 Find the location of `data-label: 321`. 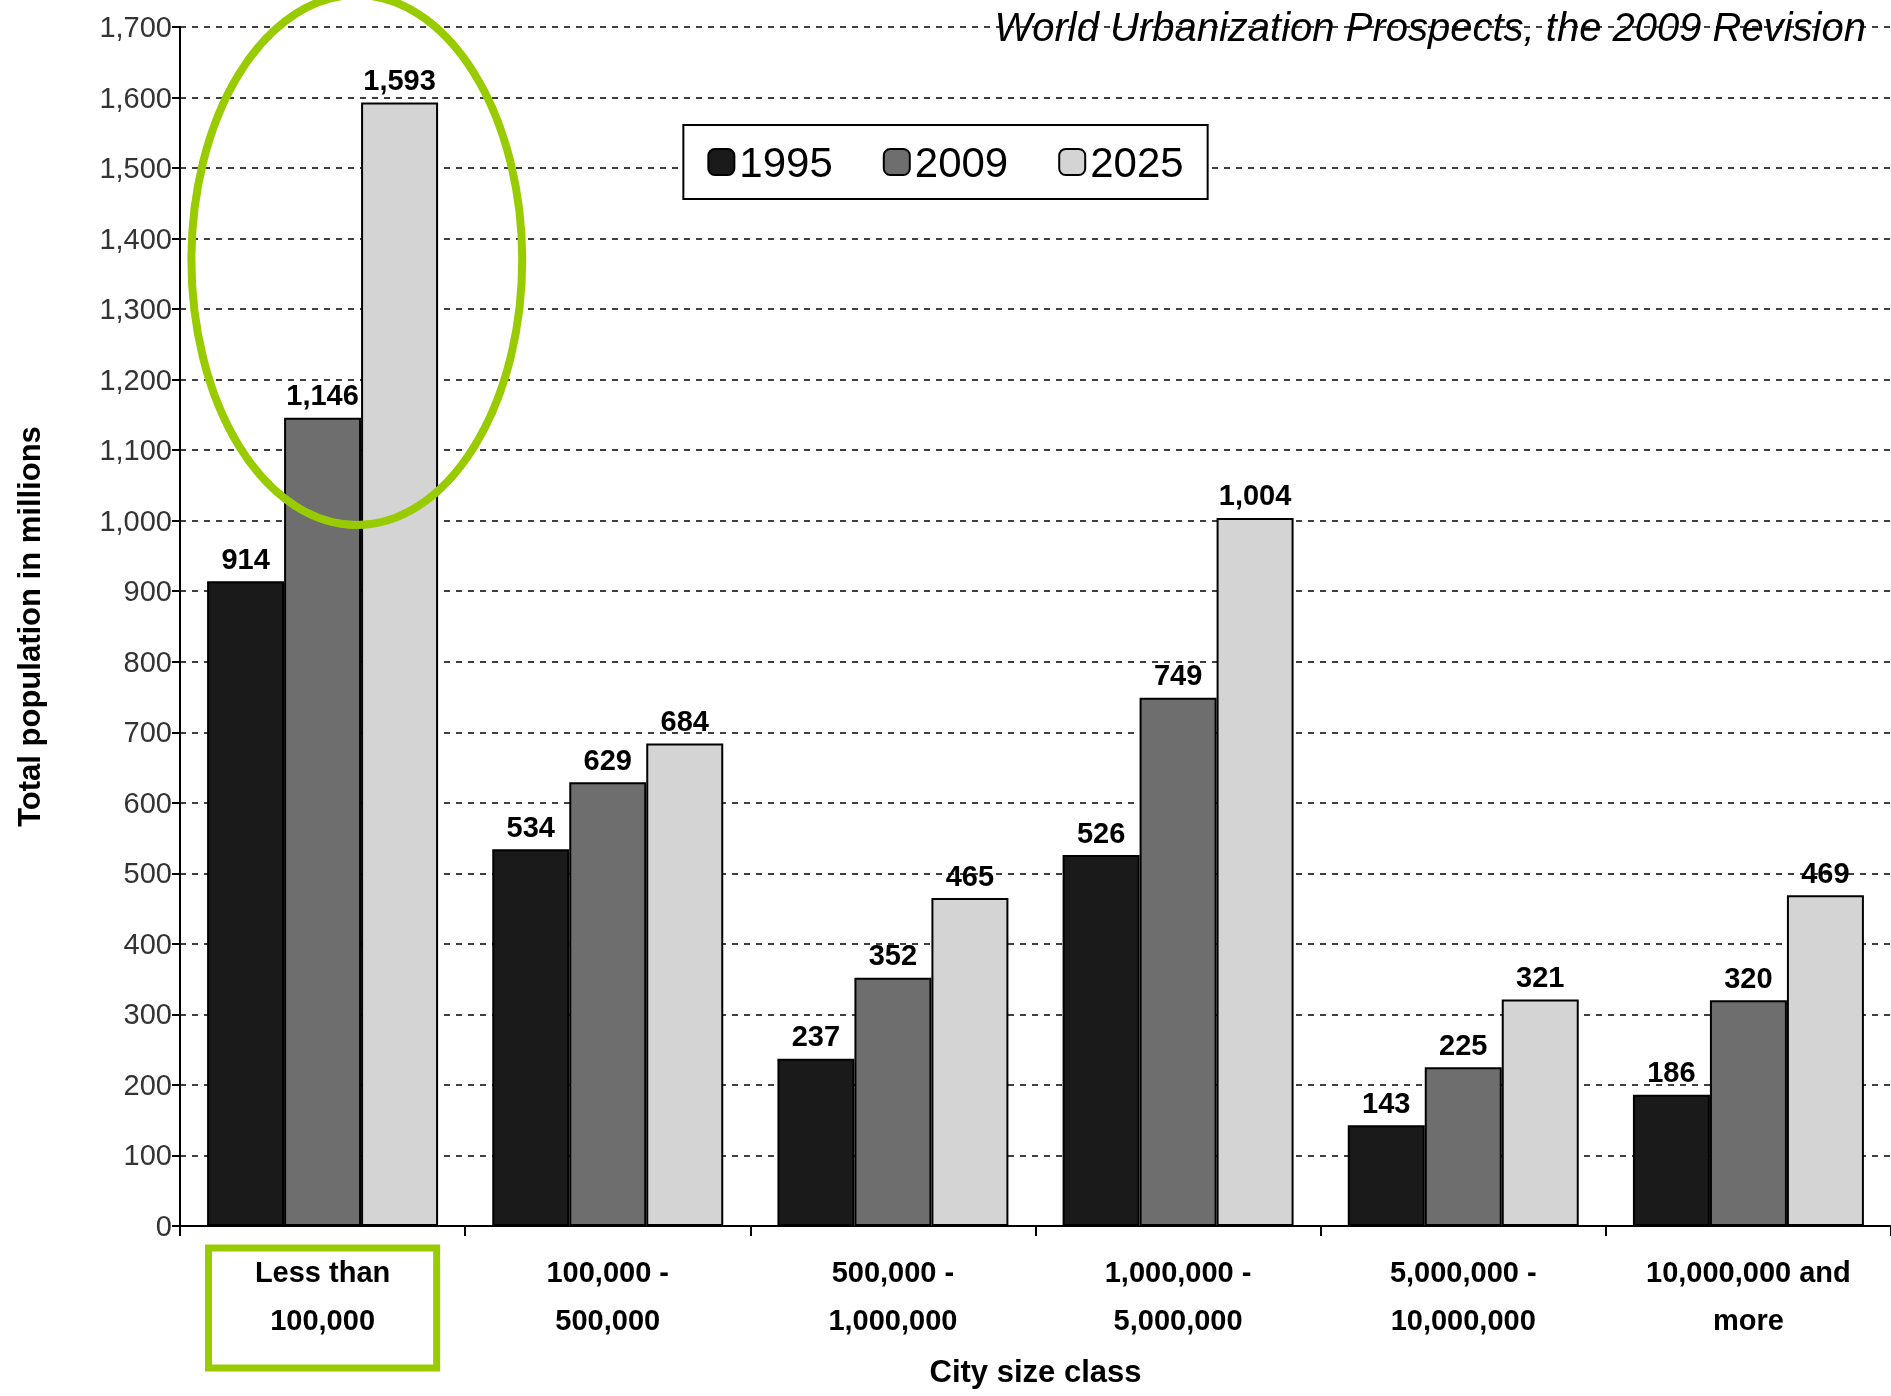

data-label: 321 is located at coordinates (1540, 977).